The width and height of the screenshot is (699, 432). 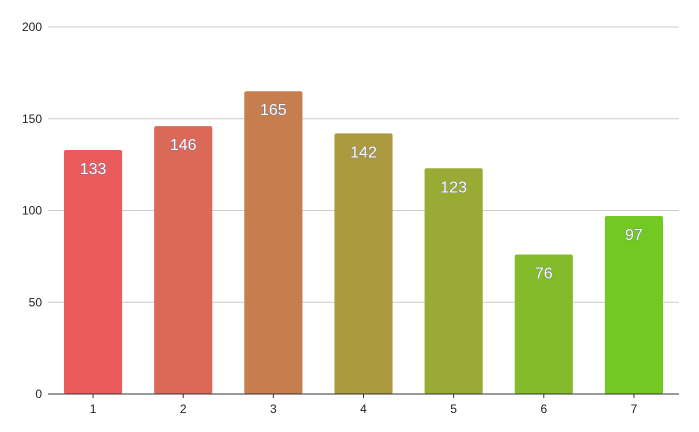 What do you see at coordinates (634, 409) in the screenshot?
I see `x-tick-label: 7` at bounding box center [634, 409].